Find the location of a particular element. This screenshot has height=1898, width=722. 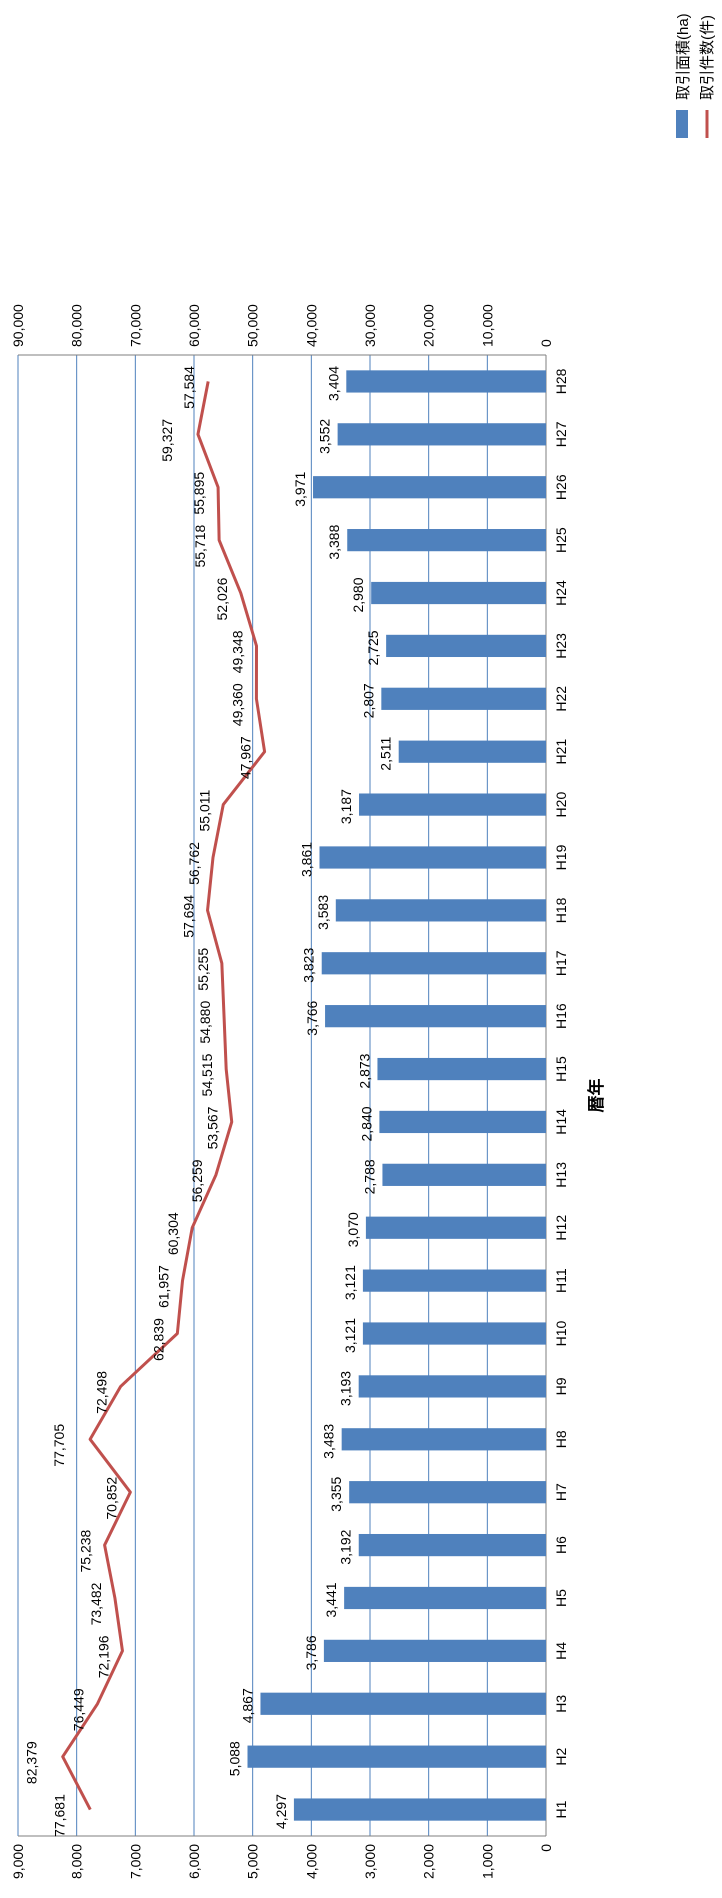

line-data-label: 55,718 is located at coordinates (200, 546).